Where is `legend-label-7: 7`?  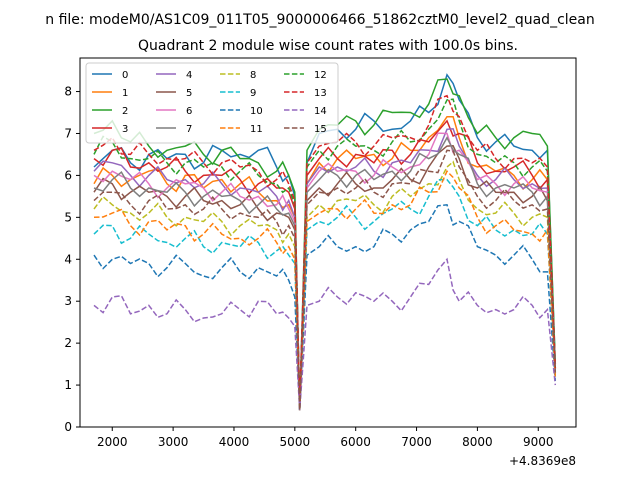
legend-label-7: 7 is located at coordinates (189, 129).